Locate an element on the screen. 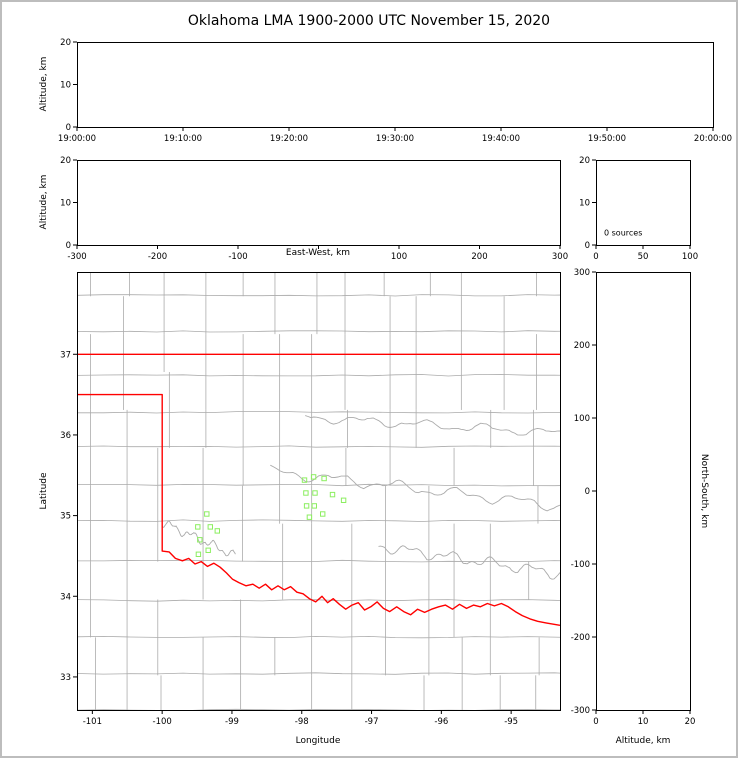 The height and width of the screenshot is (760, 738). plan-view-xlabel: Longitude is located at coordinates (318, 741).